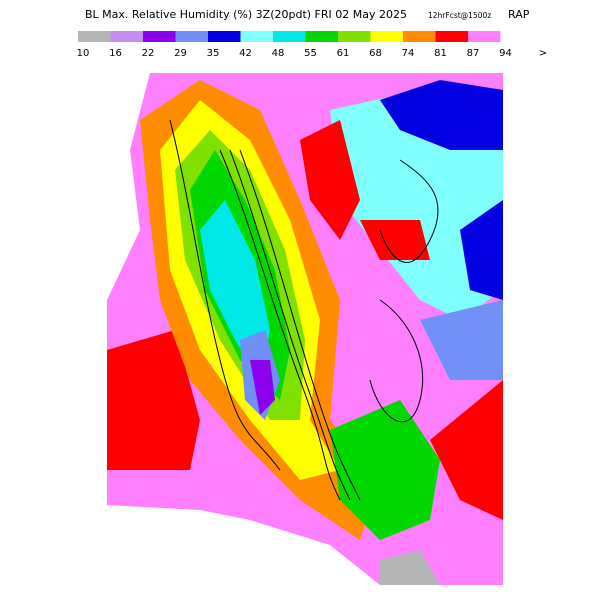  What do you see at coordinates (330, 180) in the screenshot?
I see `region-red-north` at bounding box center [330, 180].